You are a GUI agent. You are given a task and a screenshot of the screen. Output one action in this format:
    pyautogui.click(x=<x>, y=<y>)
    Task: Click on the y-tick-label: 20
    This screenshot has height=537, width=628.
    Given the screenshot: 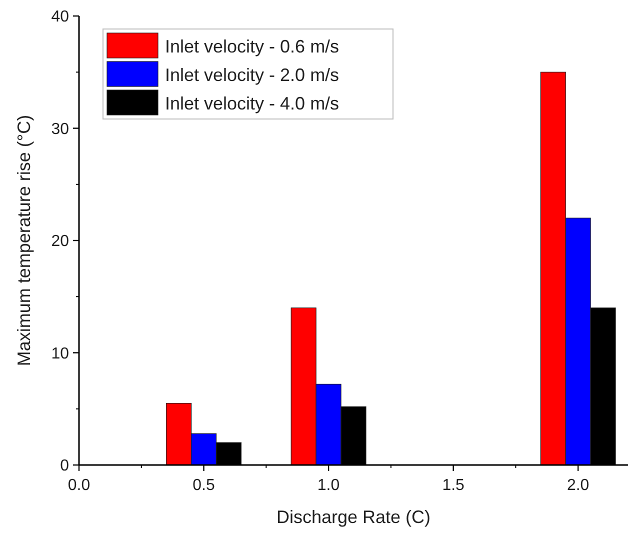 What is the action you would take?
    pyautogui.click(x=60, y=241)
    